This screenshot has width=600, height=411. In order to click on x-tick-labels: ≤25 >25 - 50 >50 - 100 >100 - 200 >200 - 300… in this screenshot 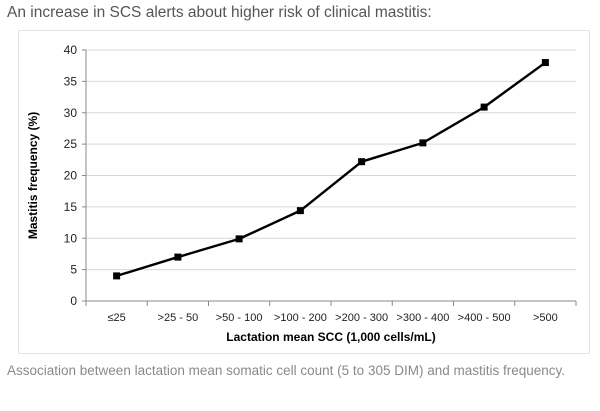, I will do `click(332, 318)`.